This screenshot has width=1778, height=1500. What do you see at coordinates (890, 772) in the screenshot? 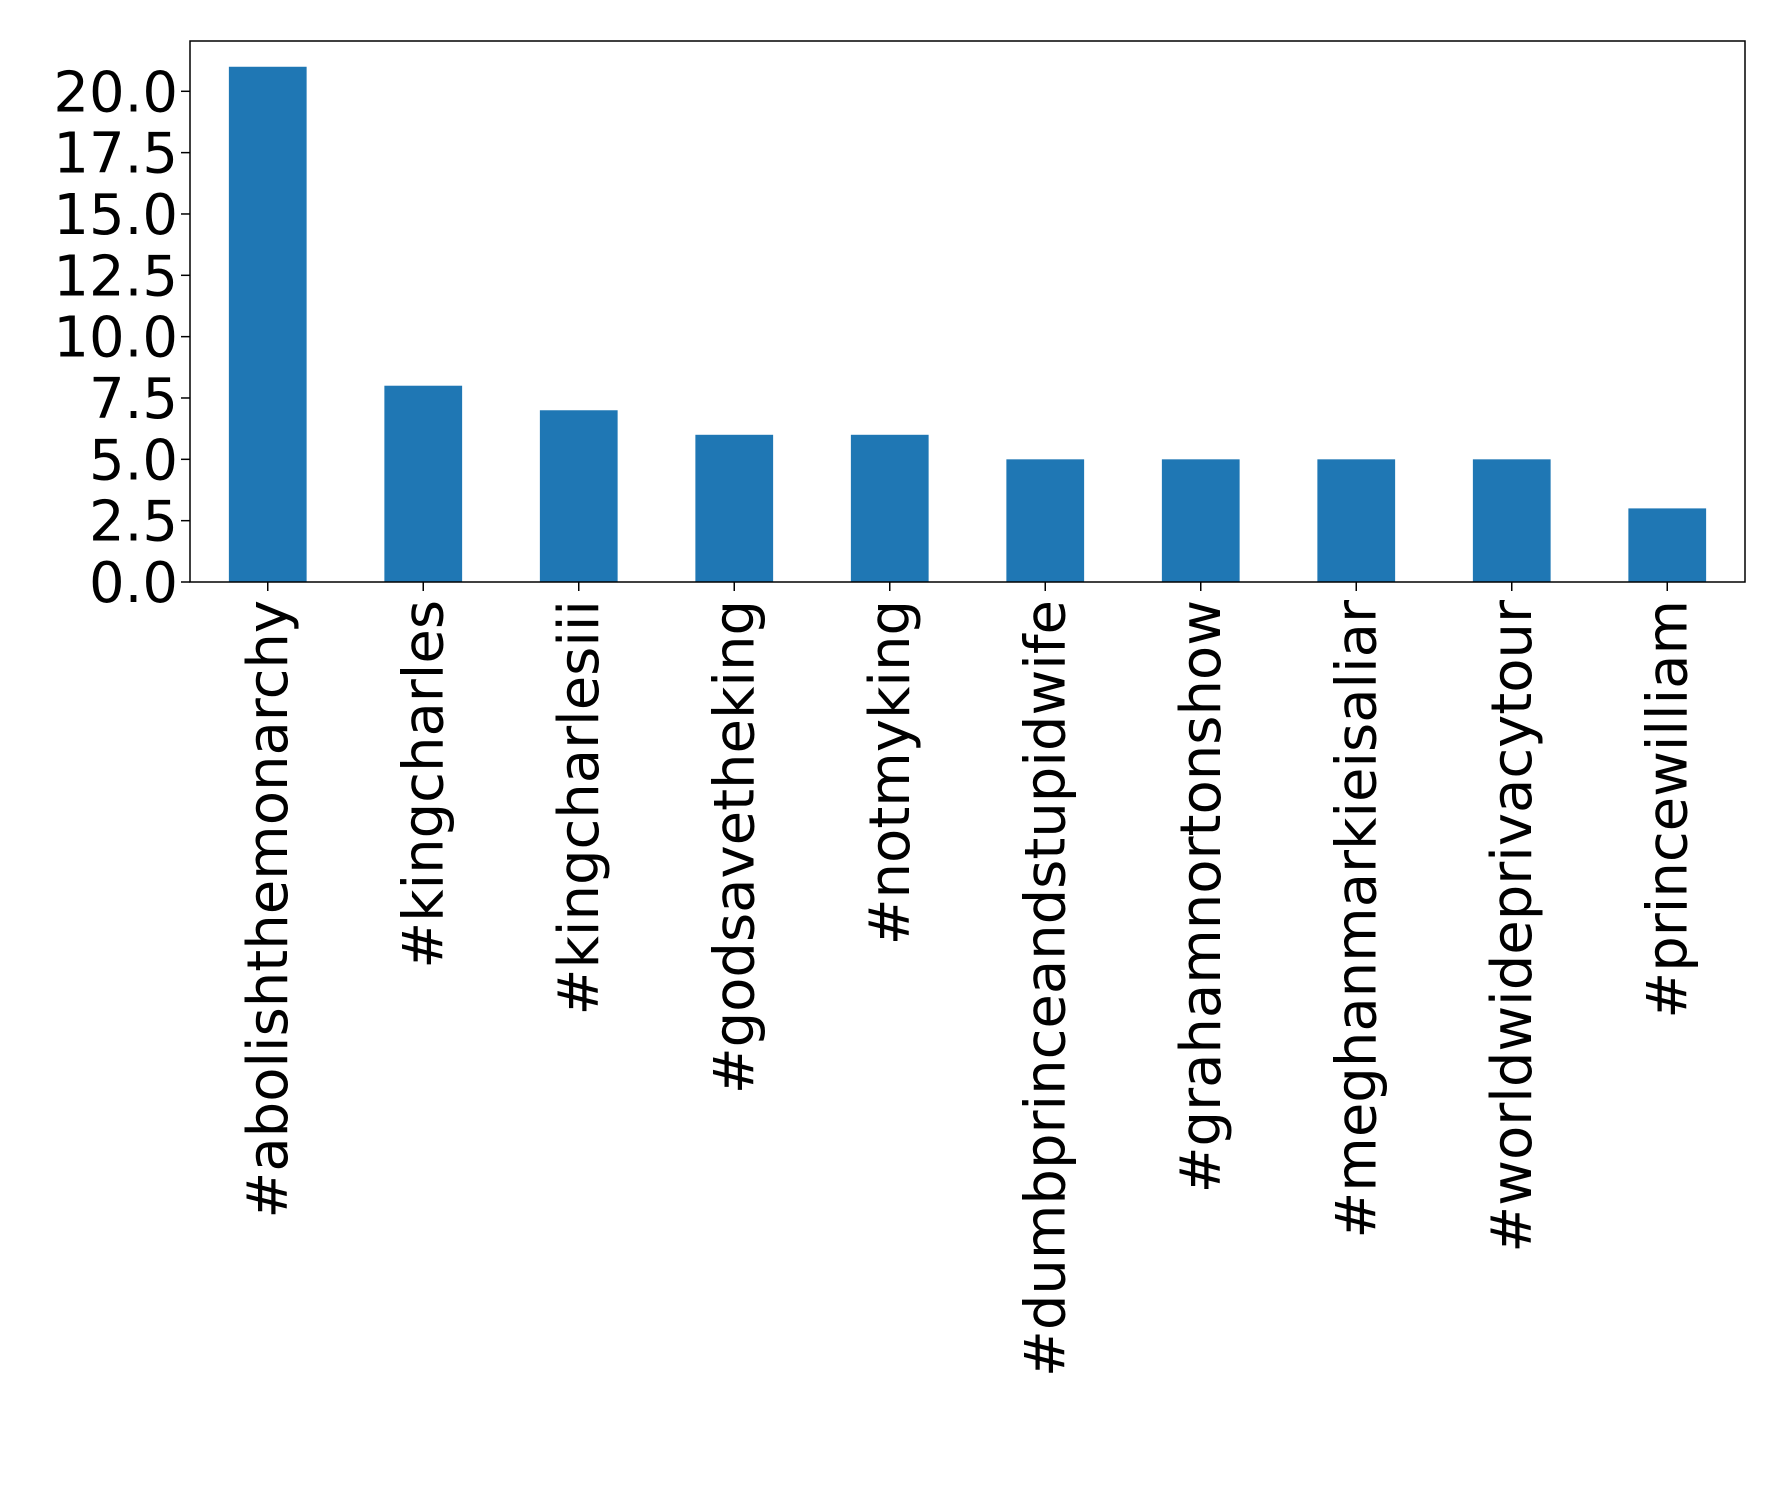
I see `x-tick-label: #notmyking` at bounding box center [890, 772].